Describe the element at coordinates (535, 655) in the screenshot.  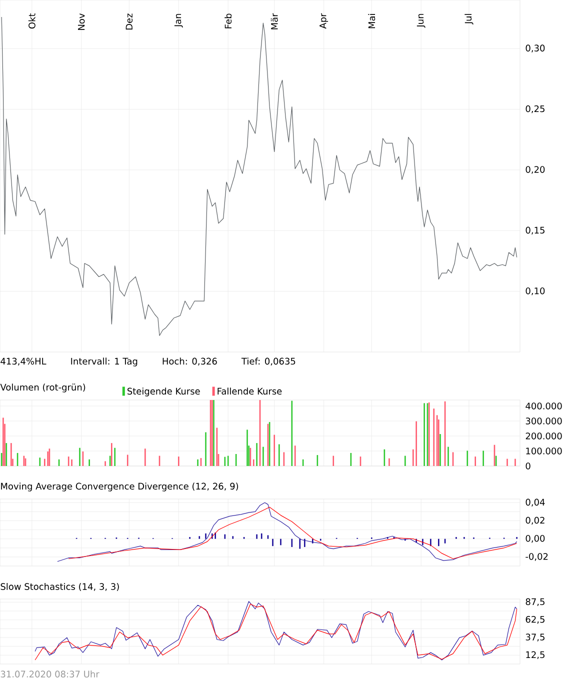
I see `y-tick-label: 12,5` at that location.